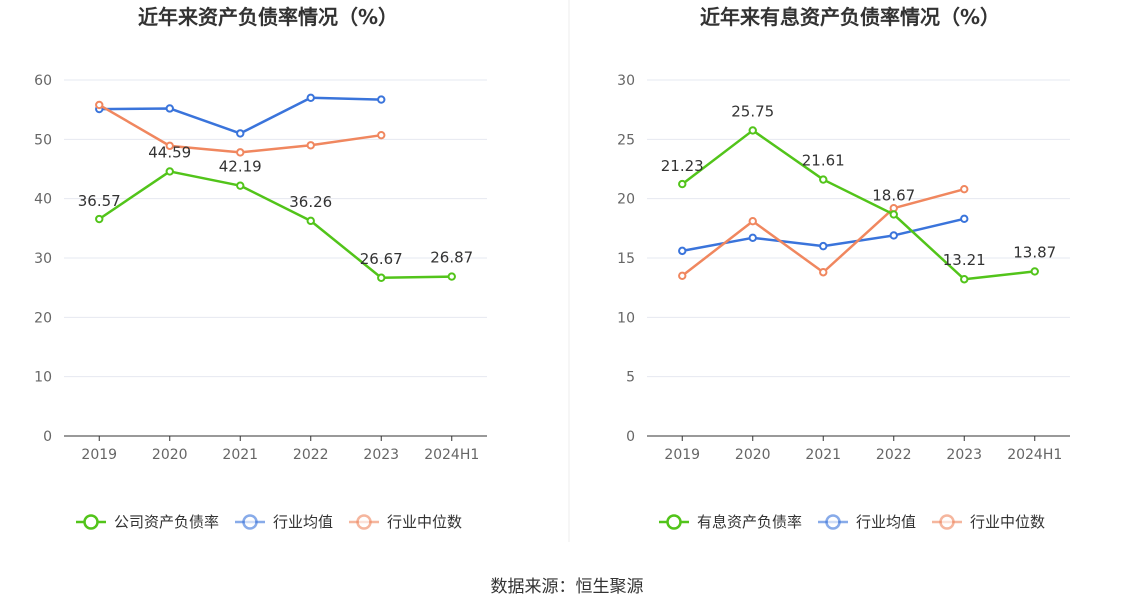 Image resolution: width=1134 pixels, height=612 pixels. Describe the element at coordinates (268, 17) in the screenshot. I see `chart-title: 近年来资产负债率情况（%）` at that location.